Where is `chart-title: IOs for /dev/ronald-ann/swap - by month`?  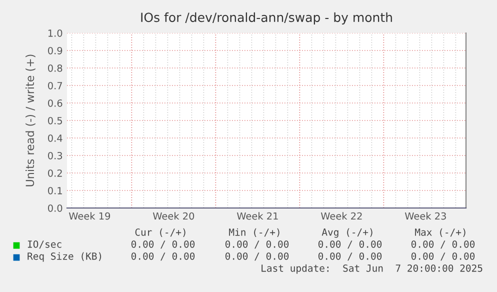 chart-title: IOs for /dev/ronald-ann/swap - by month is located at coordinates (266, 18).